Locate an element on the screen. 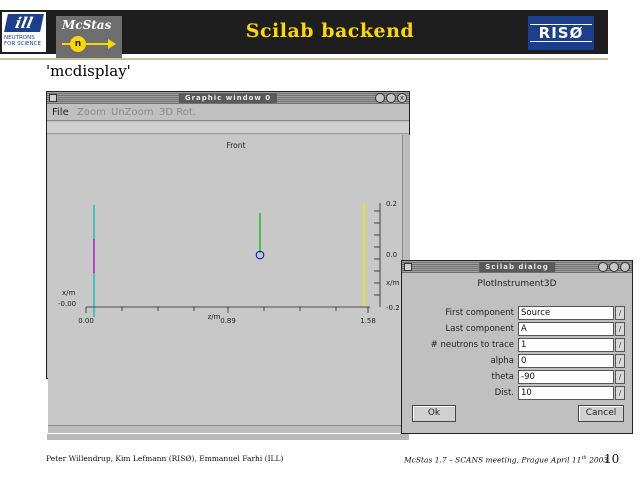  field-alpha: alpha 0 / is located at coordinates (517, 362).